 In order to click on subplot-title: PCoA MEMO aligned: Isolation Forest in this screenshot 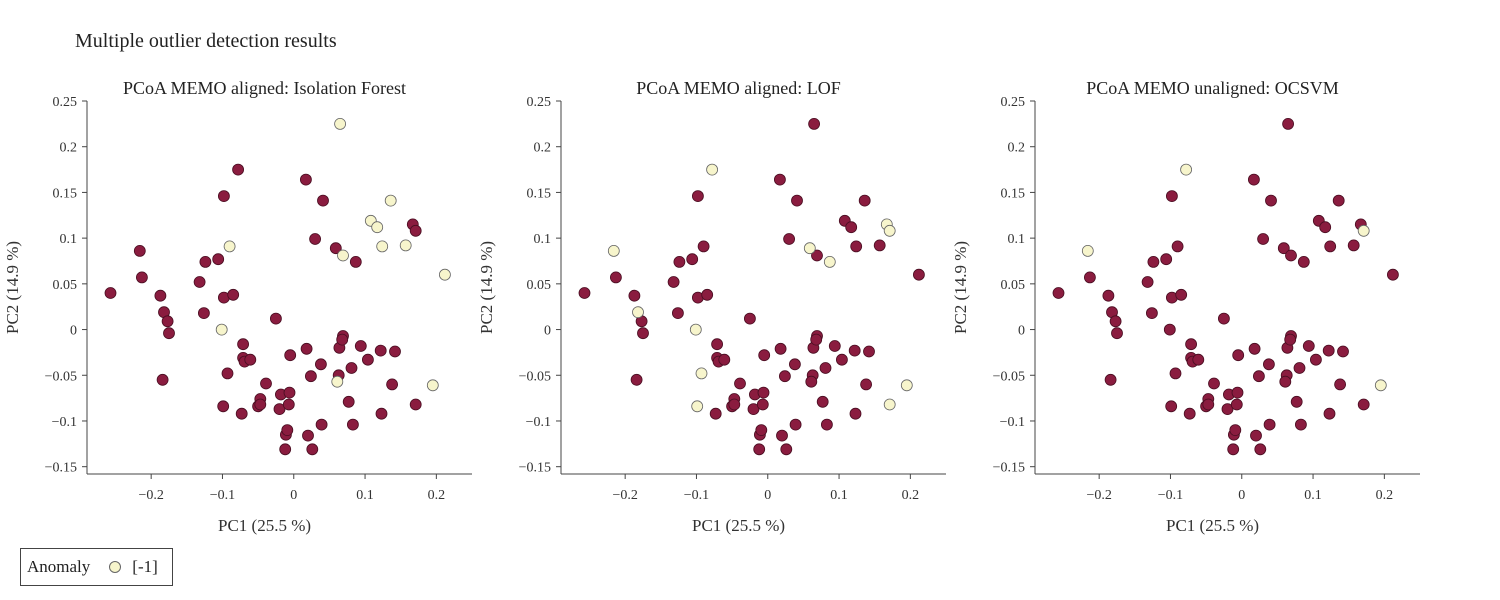, I will do `click(264, 88)`.